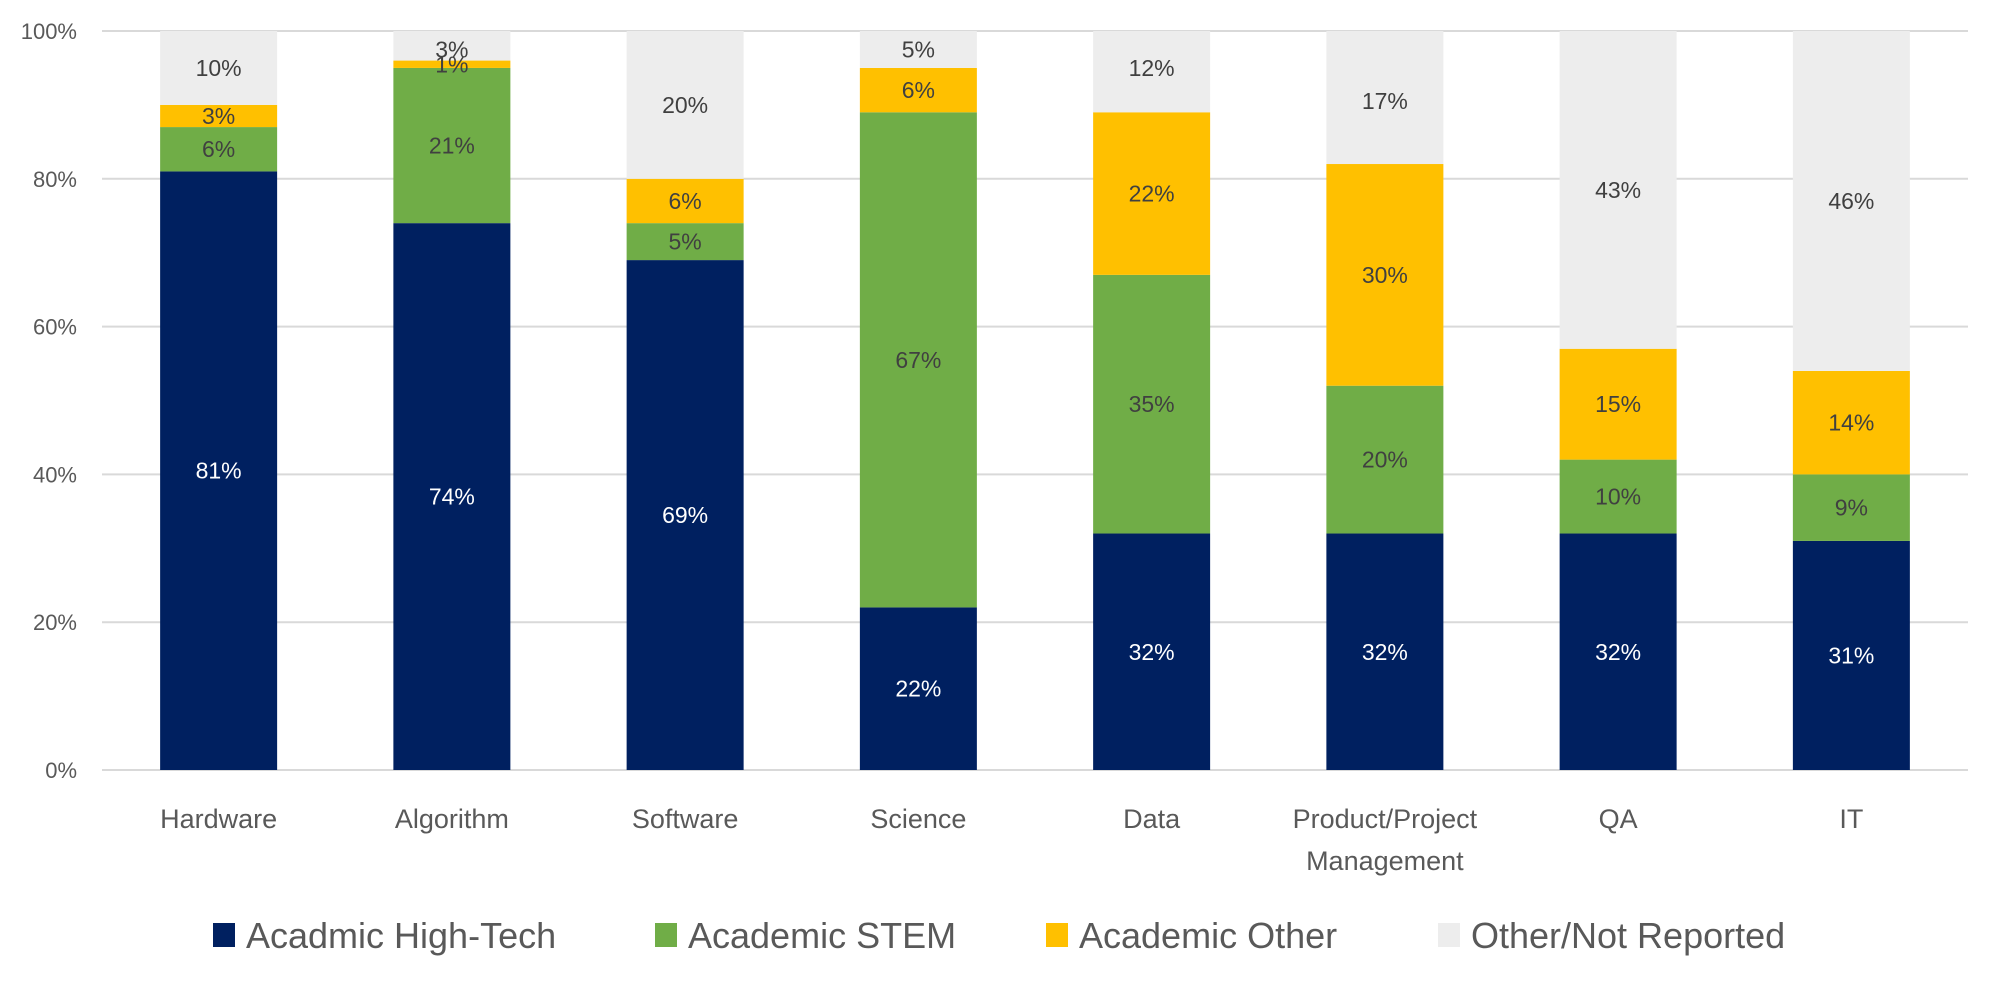 Image resolution: width=1999 pixels, height=983 pixels. I want to click on data-label: 67%, so click(918, 360).